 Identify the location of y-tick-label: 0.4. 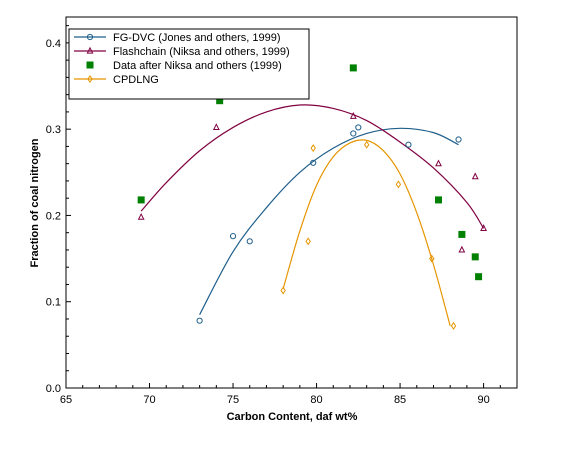
(53, 44).